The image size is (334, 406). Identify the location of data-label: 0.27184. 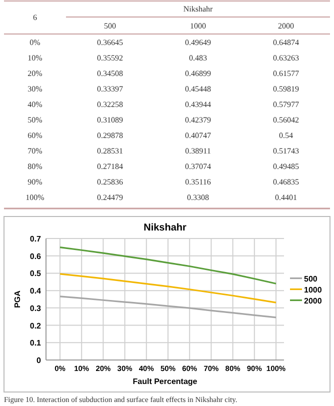
(110, 166).